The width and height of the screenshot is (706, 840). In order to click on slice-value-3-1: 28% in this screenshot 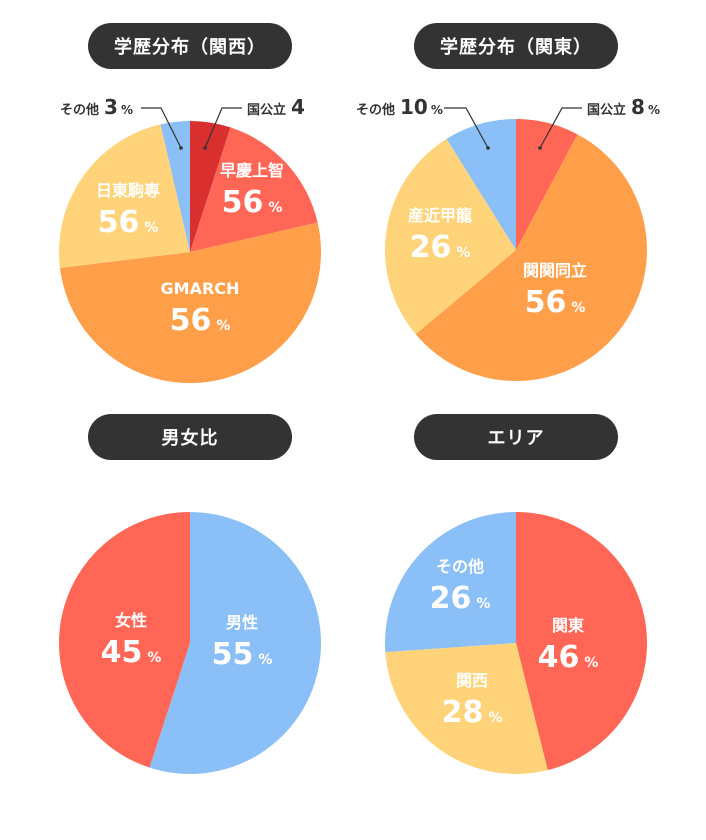, I will do `click(472, 712)`.